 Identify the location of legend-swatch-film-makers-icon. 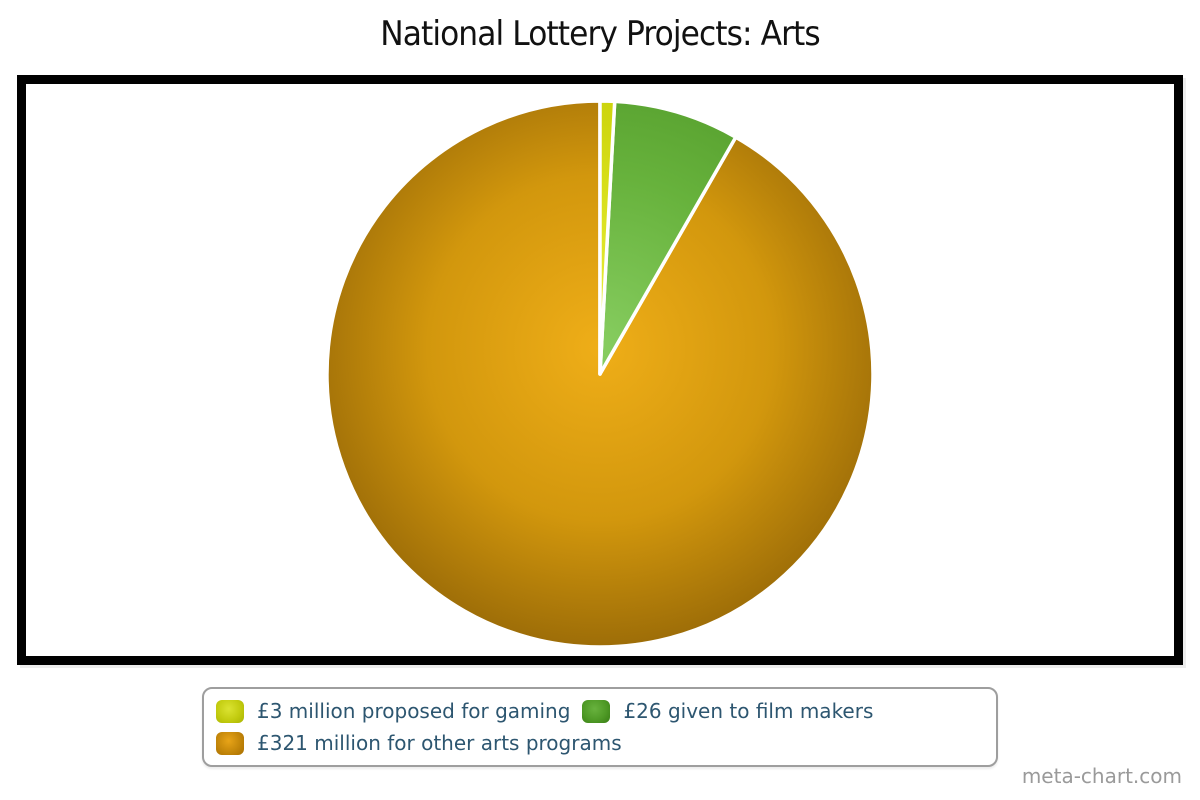
(596, 711).